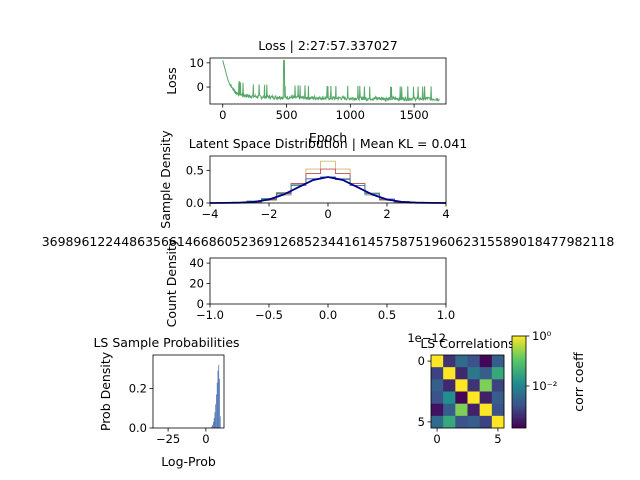  What do you see at coordinates (421, 422) in the screenshot?
I see `y-tick-label: 5` at bounding box center [421, 422].